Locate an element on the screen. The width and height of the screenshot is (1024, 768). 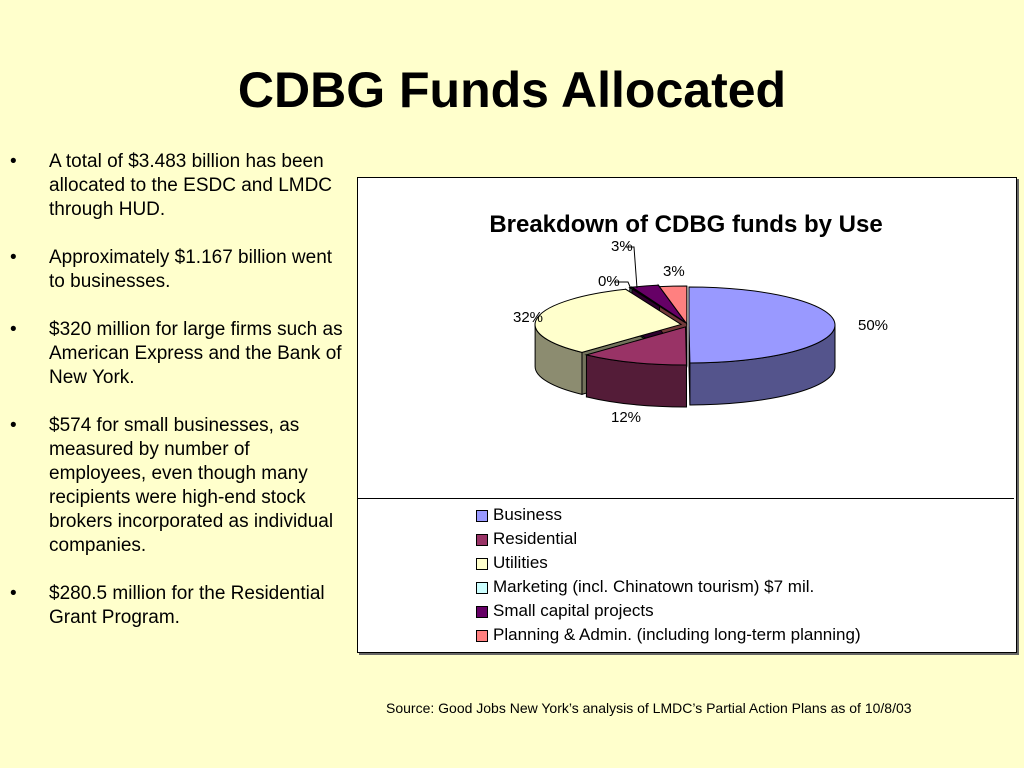
data-label: 12% is located at coordinates (626, 417).